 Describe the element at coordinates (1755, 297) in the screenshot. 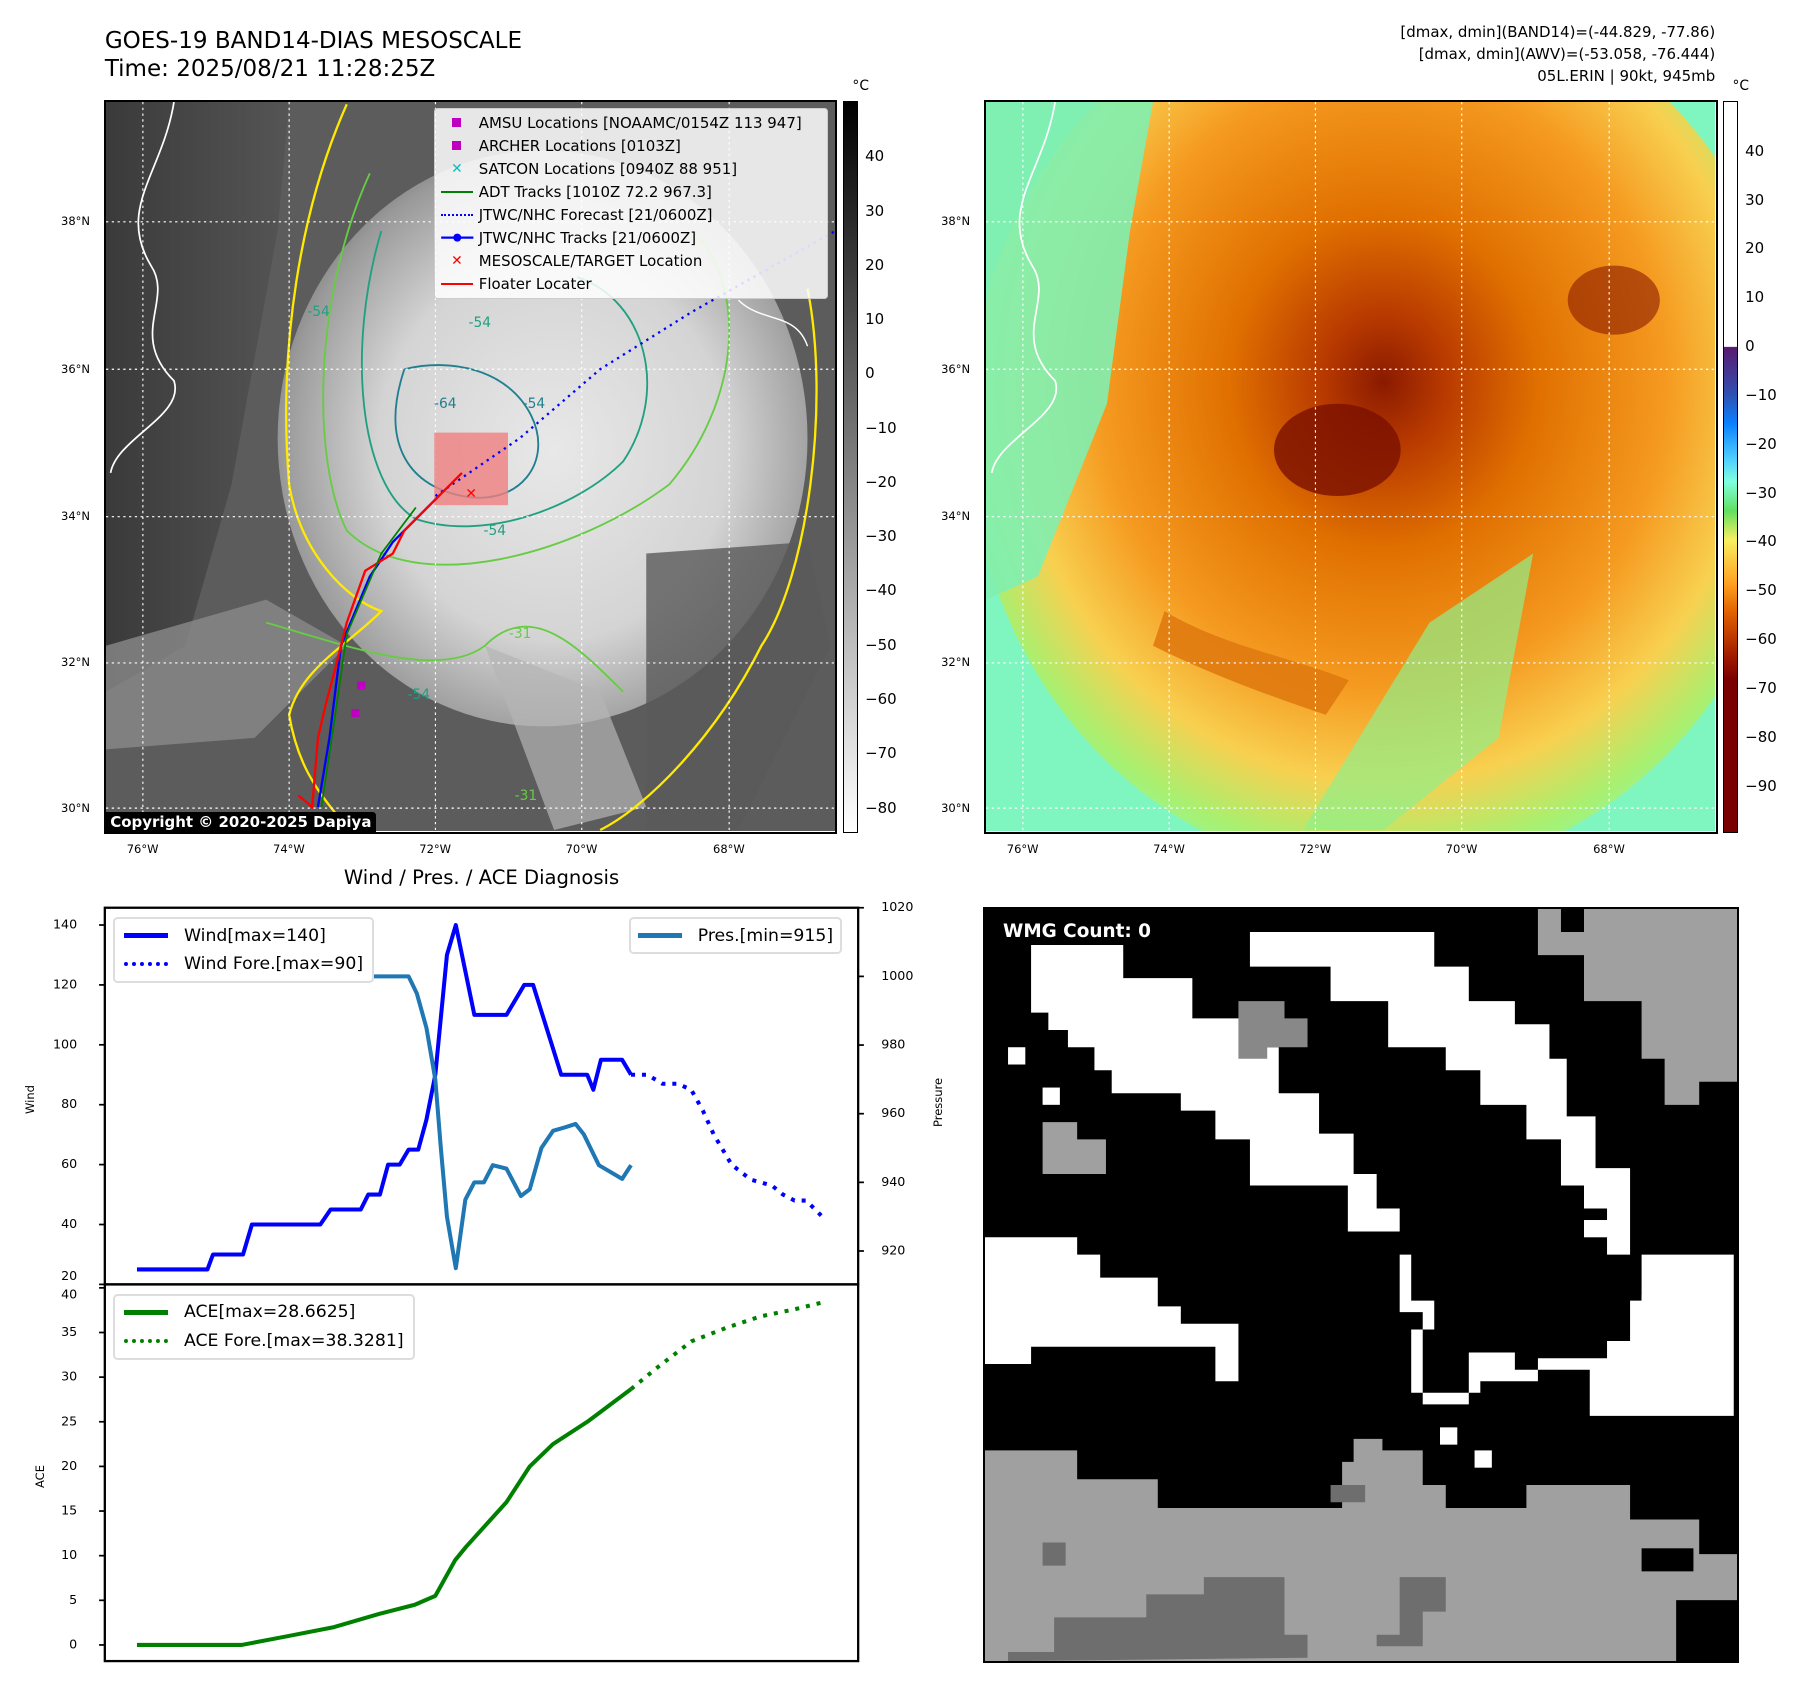

I see `colorbar-tick-label: 10` at that location.